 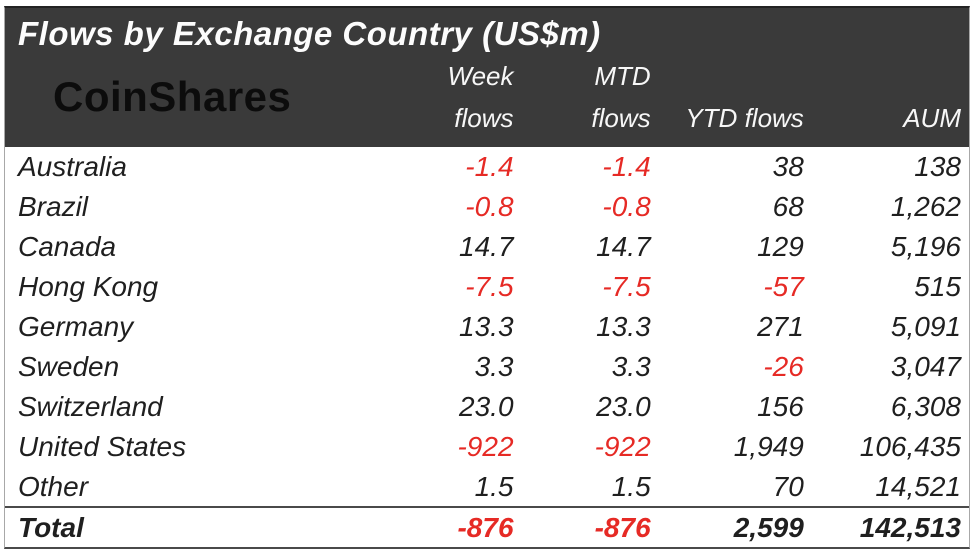 I want to click on total-mtd-flows: -876, so click(x=582, y=527).